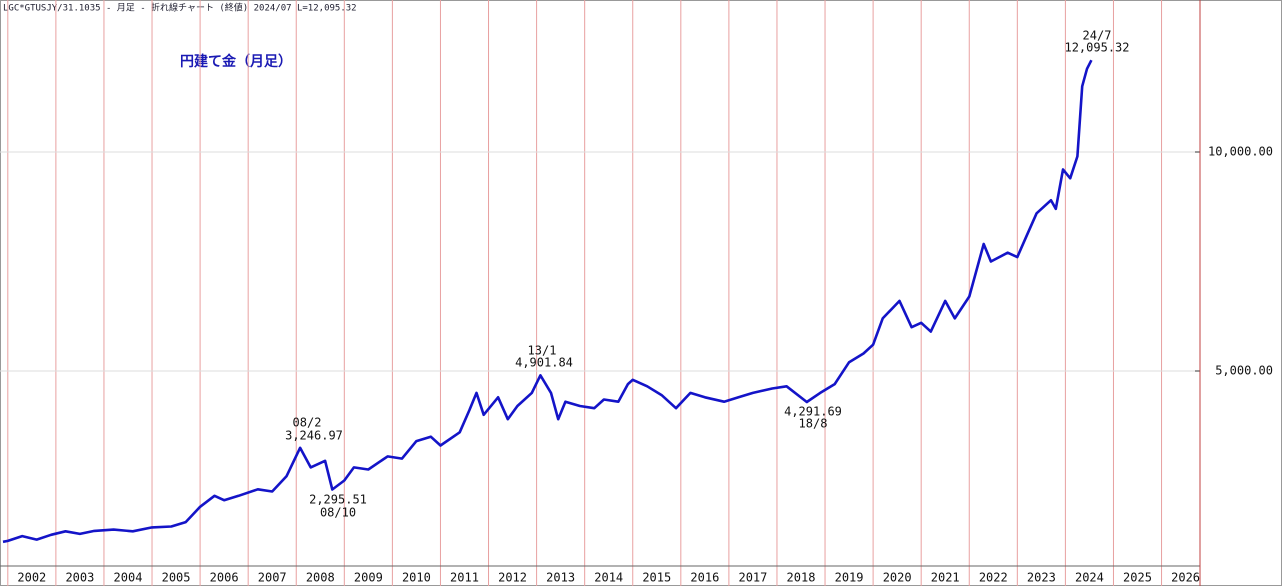  What do you see at coordinates (128, 578) in the screenshot?
I see `x-tick-label: 2004` at bounding box center [128, 578].